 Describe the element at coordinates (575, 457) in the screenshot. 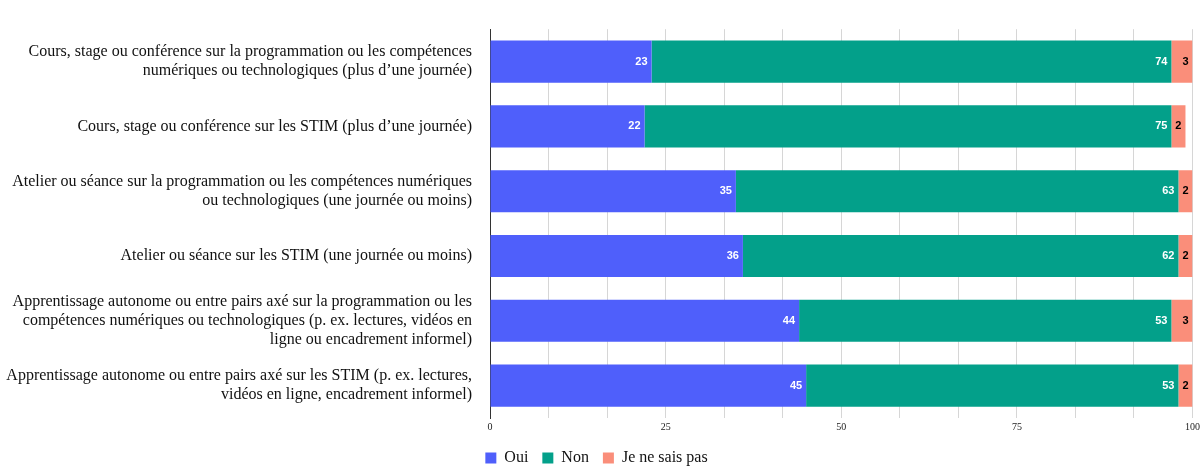

I see `legend-label: Non` at that location.